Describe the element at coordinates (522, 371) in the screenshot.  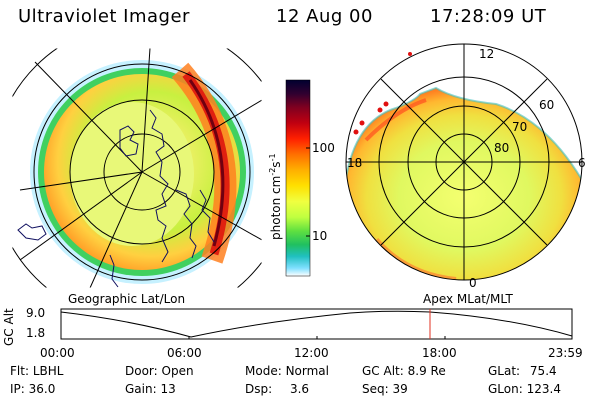
I see `status-glat: GLat: 75.4` at that location.